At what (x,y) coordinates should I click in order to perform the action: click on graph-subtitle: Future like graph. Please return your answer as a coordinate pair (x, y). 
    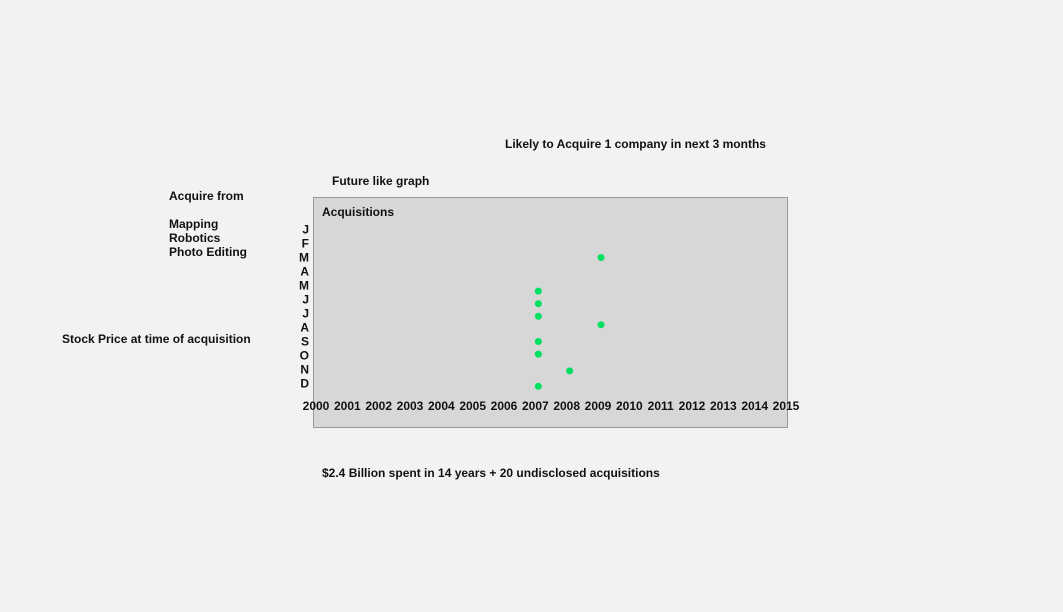
    Looking at the image, I should click on (381, 181).